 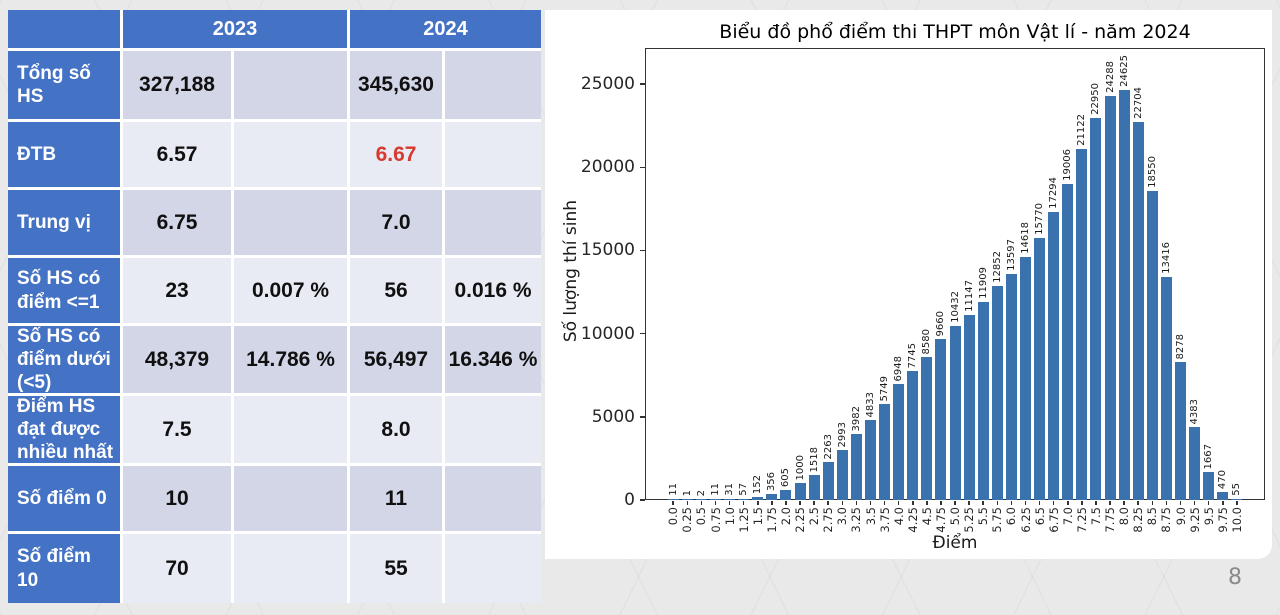 What do you see at coordinates (1110, 77) in the screenshot?
I see `bar-value-label: 24288` at bounding box center [1110, 77].